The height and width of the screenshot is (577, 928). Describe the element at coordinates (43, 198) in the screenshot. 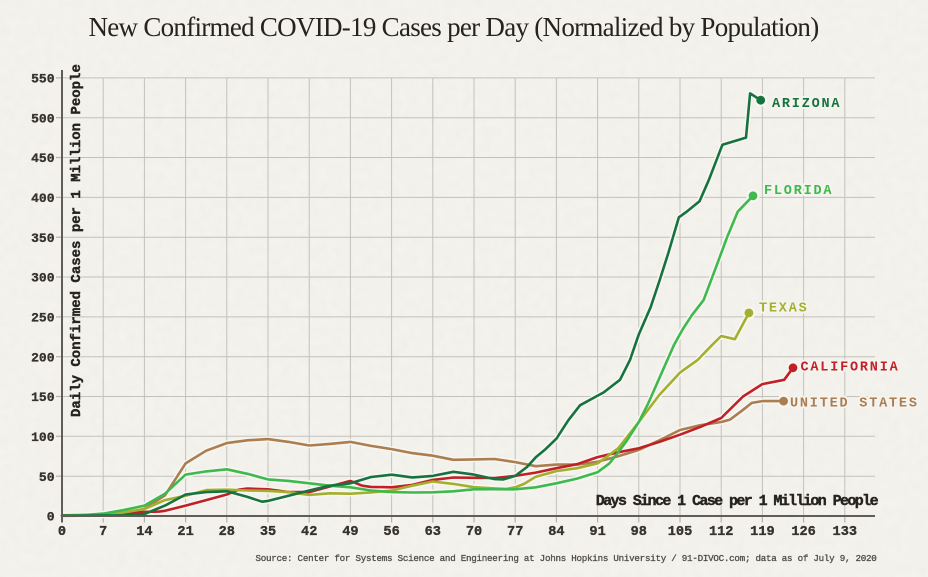

I see `svg-text: 400` at that location.